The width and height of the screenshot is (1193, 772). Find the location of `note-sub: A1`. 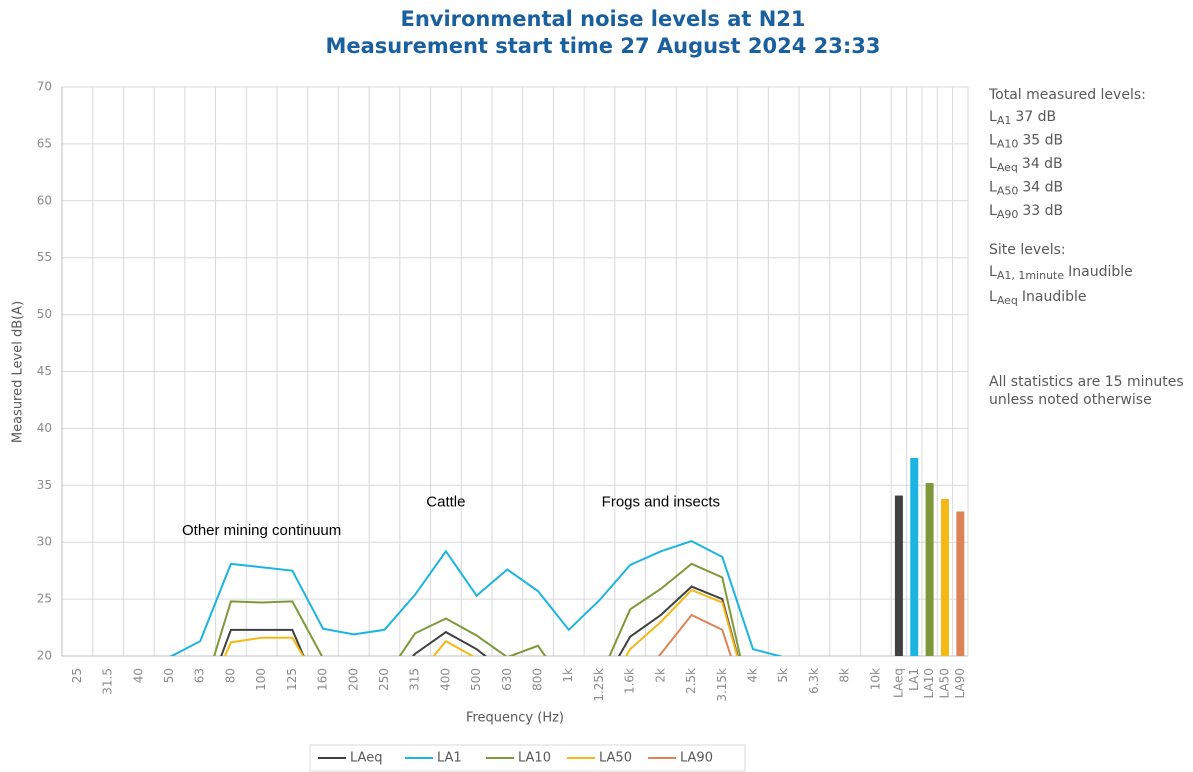

note-sub: A1 is located at coordinates (1004, 120).